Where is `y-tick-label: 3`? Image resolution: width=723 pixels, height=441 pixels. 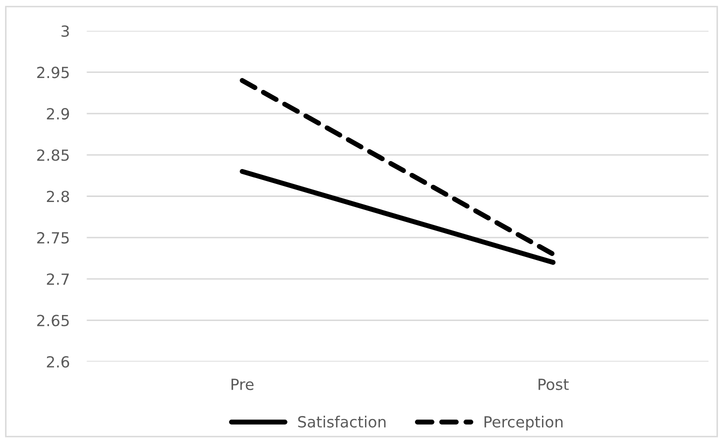
y-tick-label: 3 is located at coordinates (65, 31).